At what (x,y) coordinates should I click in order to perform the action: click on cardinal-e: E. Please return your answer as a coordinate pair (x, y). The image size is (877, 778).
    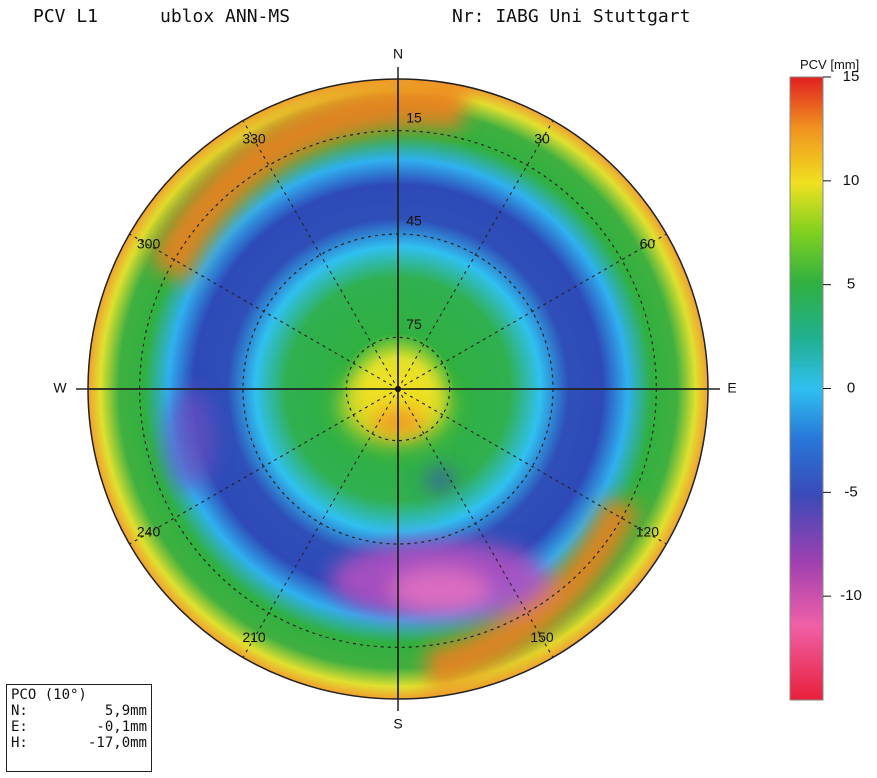
    Looking at the image, I should click on (731, 388).